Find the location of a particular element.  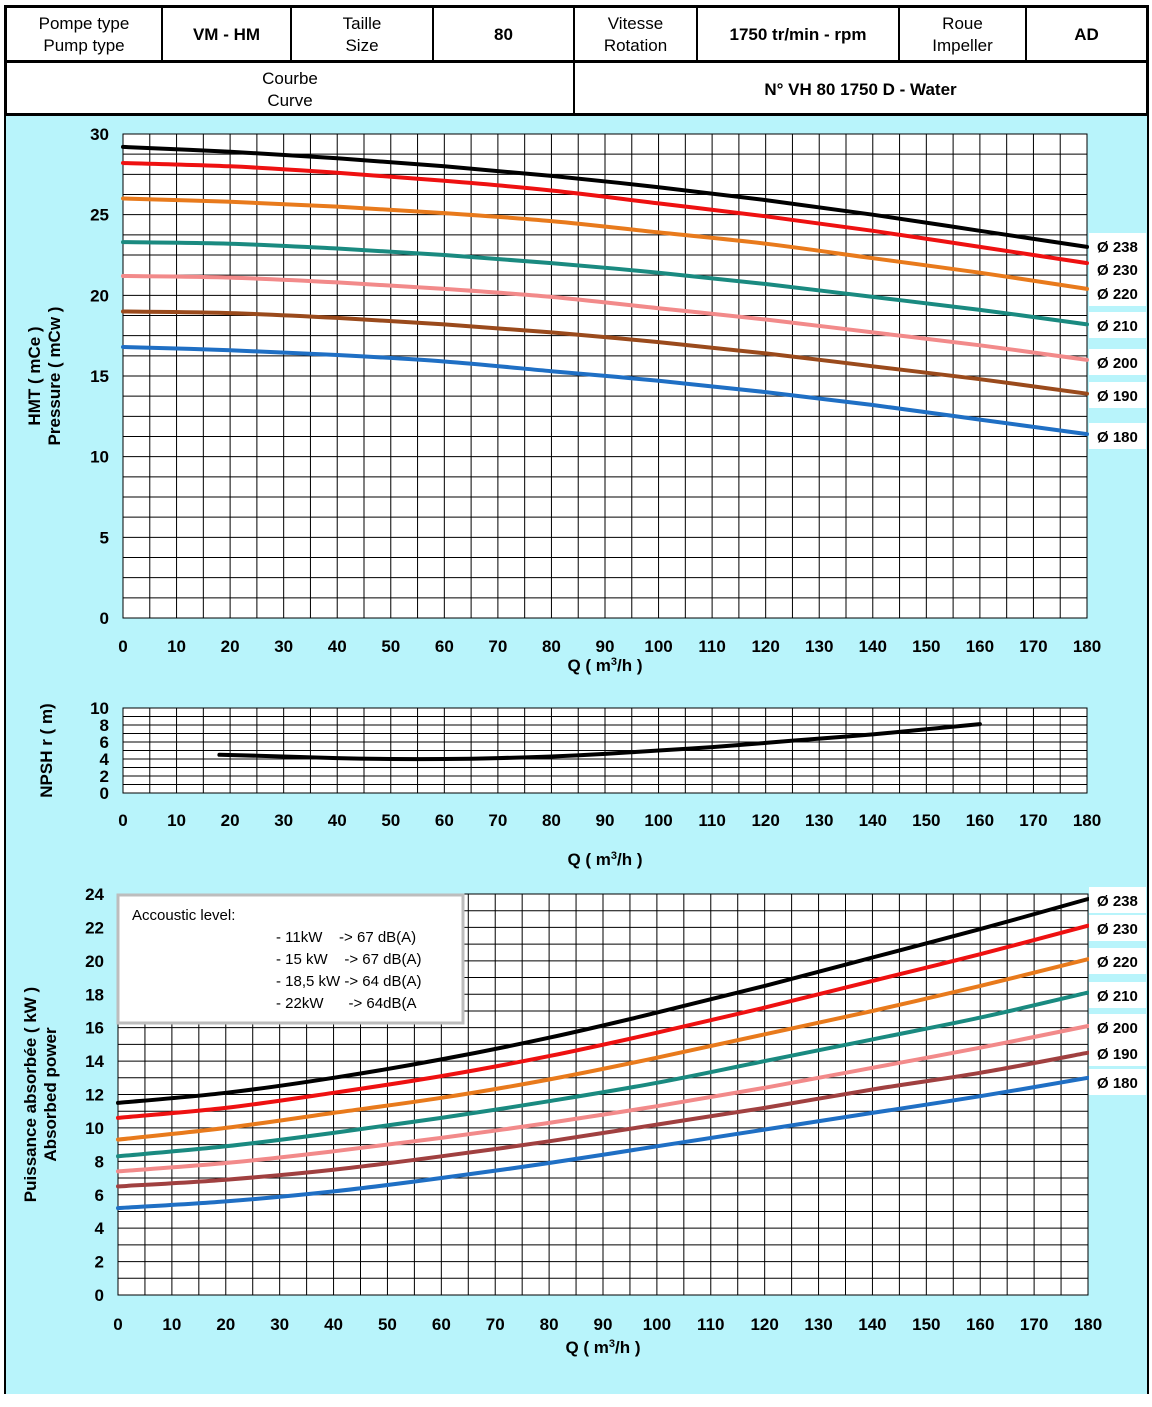

acoustic-line: - 11kW -> 67 dB(A) is located at coordinates (346, 937).